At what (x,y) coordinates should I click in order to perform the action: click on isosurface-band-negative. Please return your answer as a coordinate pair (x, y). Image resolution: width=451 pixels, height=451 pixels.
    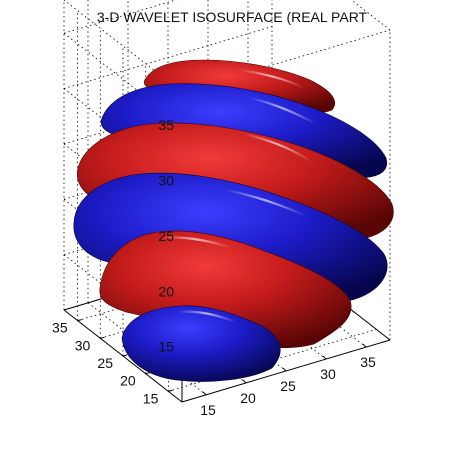
    Looking at the image, I should click on (201, 343).